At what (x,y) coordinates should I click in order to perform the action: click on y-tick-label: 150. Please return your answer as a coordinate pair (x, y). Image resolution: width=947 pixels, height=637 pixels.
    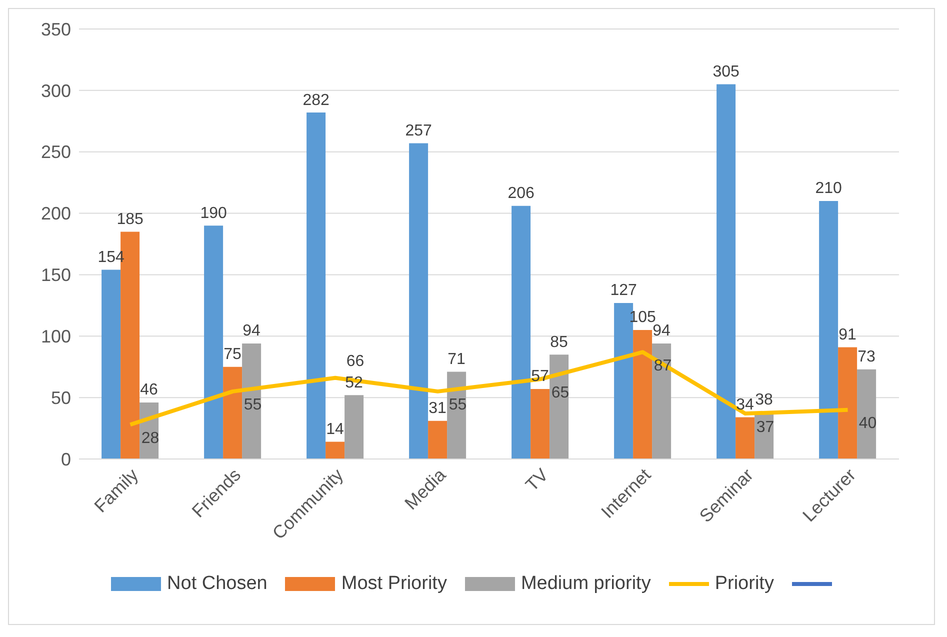
    Looking at the image, I should click on (55, 275).